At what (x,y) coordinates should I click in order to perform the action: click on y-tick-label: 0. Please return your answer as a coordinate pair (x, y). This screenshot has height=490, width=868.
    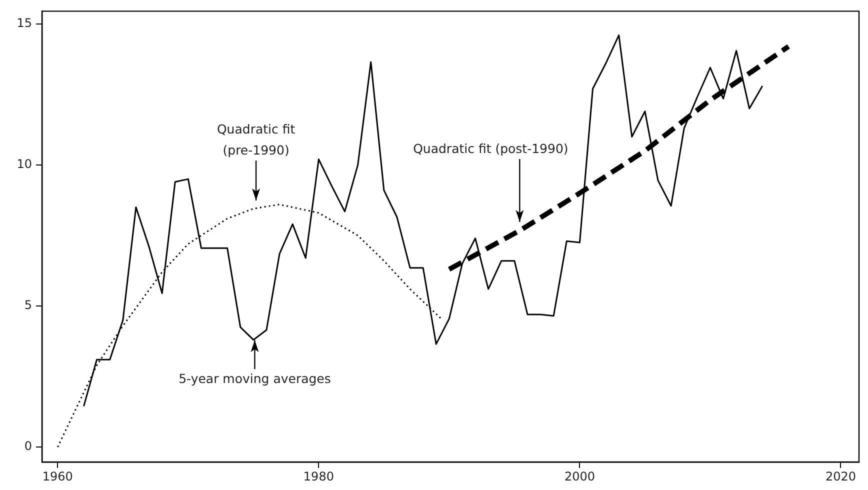
    Looking at the image, I should click on (28, 446).